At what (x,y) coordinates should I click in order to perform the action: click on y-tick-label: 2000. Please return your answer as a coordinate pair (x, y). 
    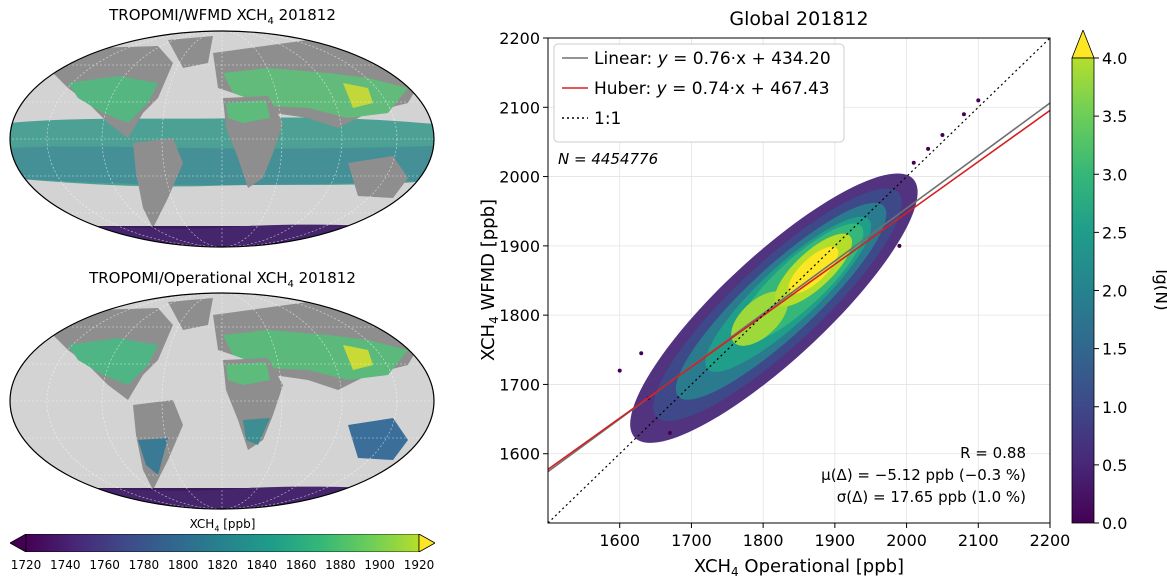
    Looking at the image, I should click on (519, 177).